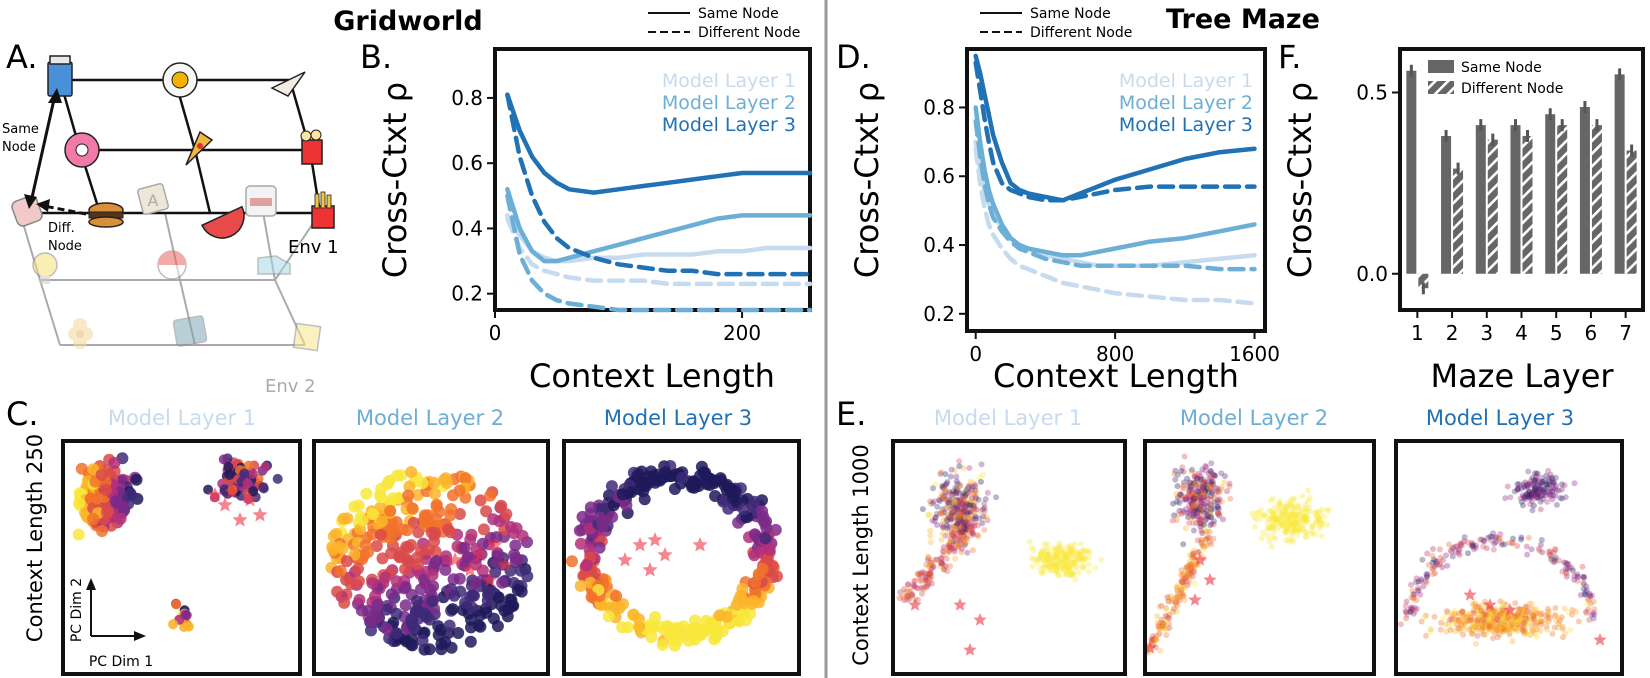 The image size is (1650, 678). What do you see at coordinates (1584, 190) in the screenshot?
I see `chart-f-bar-same-node` at bounding box center [1584, 190].